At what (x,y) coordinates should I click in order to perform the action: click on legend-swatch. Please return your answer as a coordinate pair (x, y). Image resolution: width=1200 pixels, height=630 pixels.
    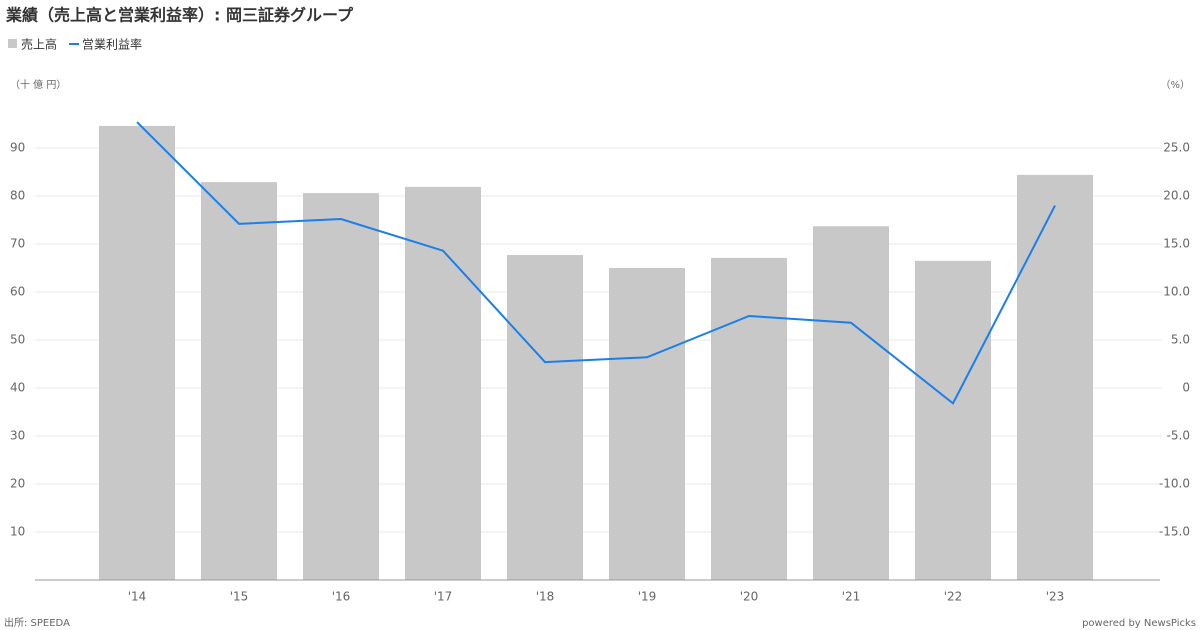
    Looking at the image, I should click on (12, 43).